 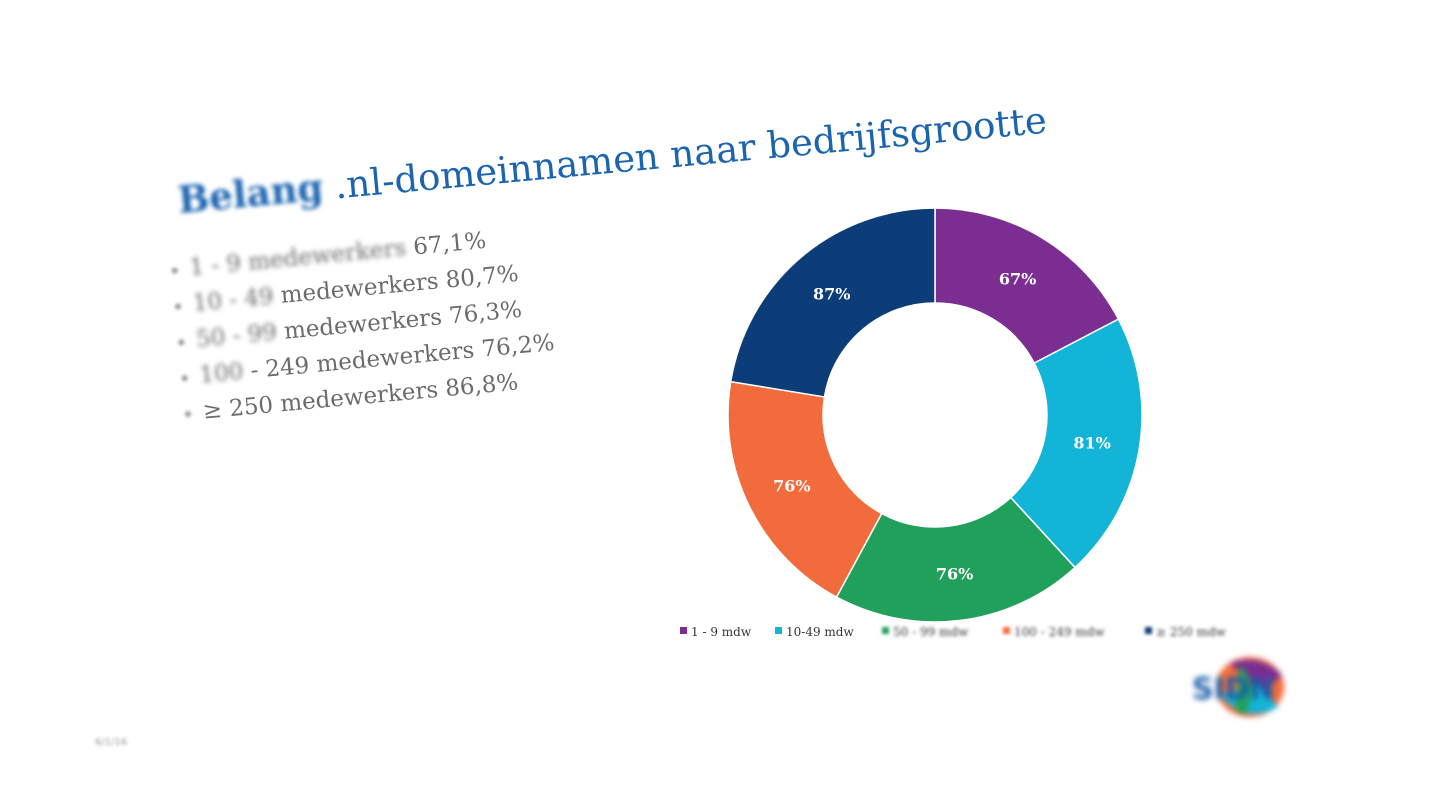 What do you see at coordinates (1191, 632) in the screenshot?
I see `legend-label: ≥ 250 mdw` at bounding box center [1191, 632].